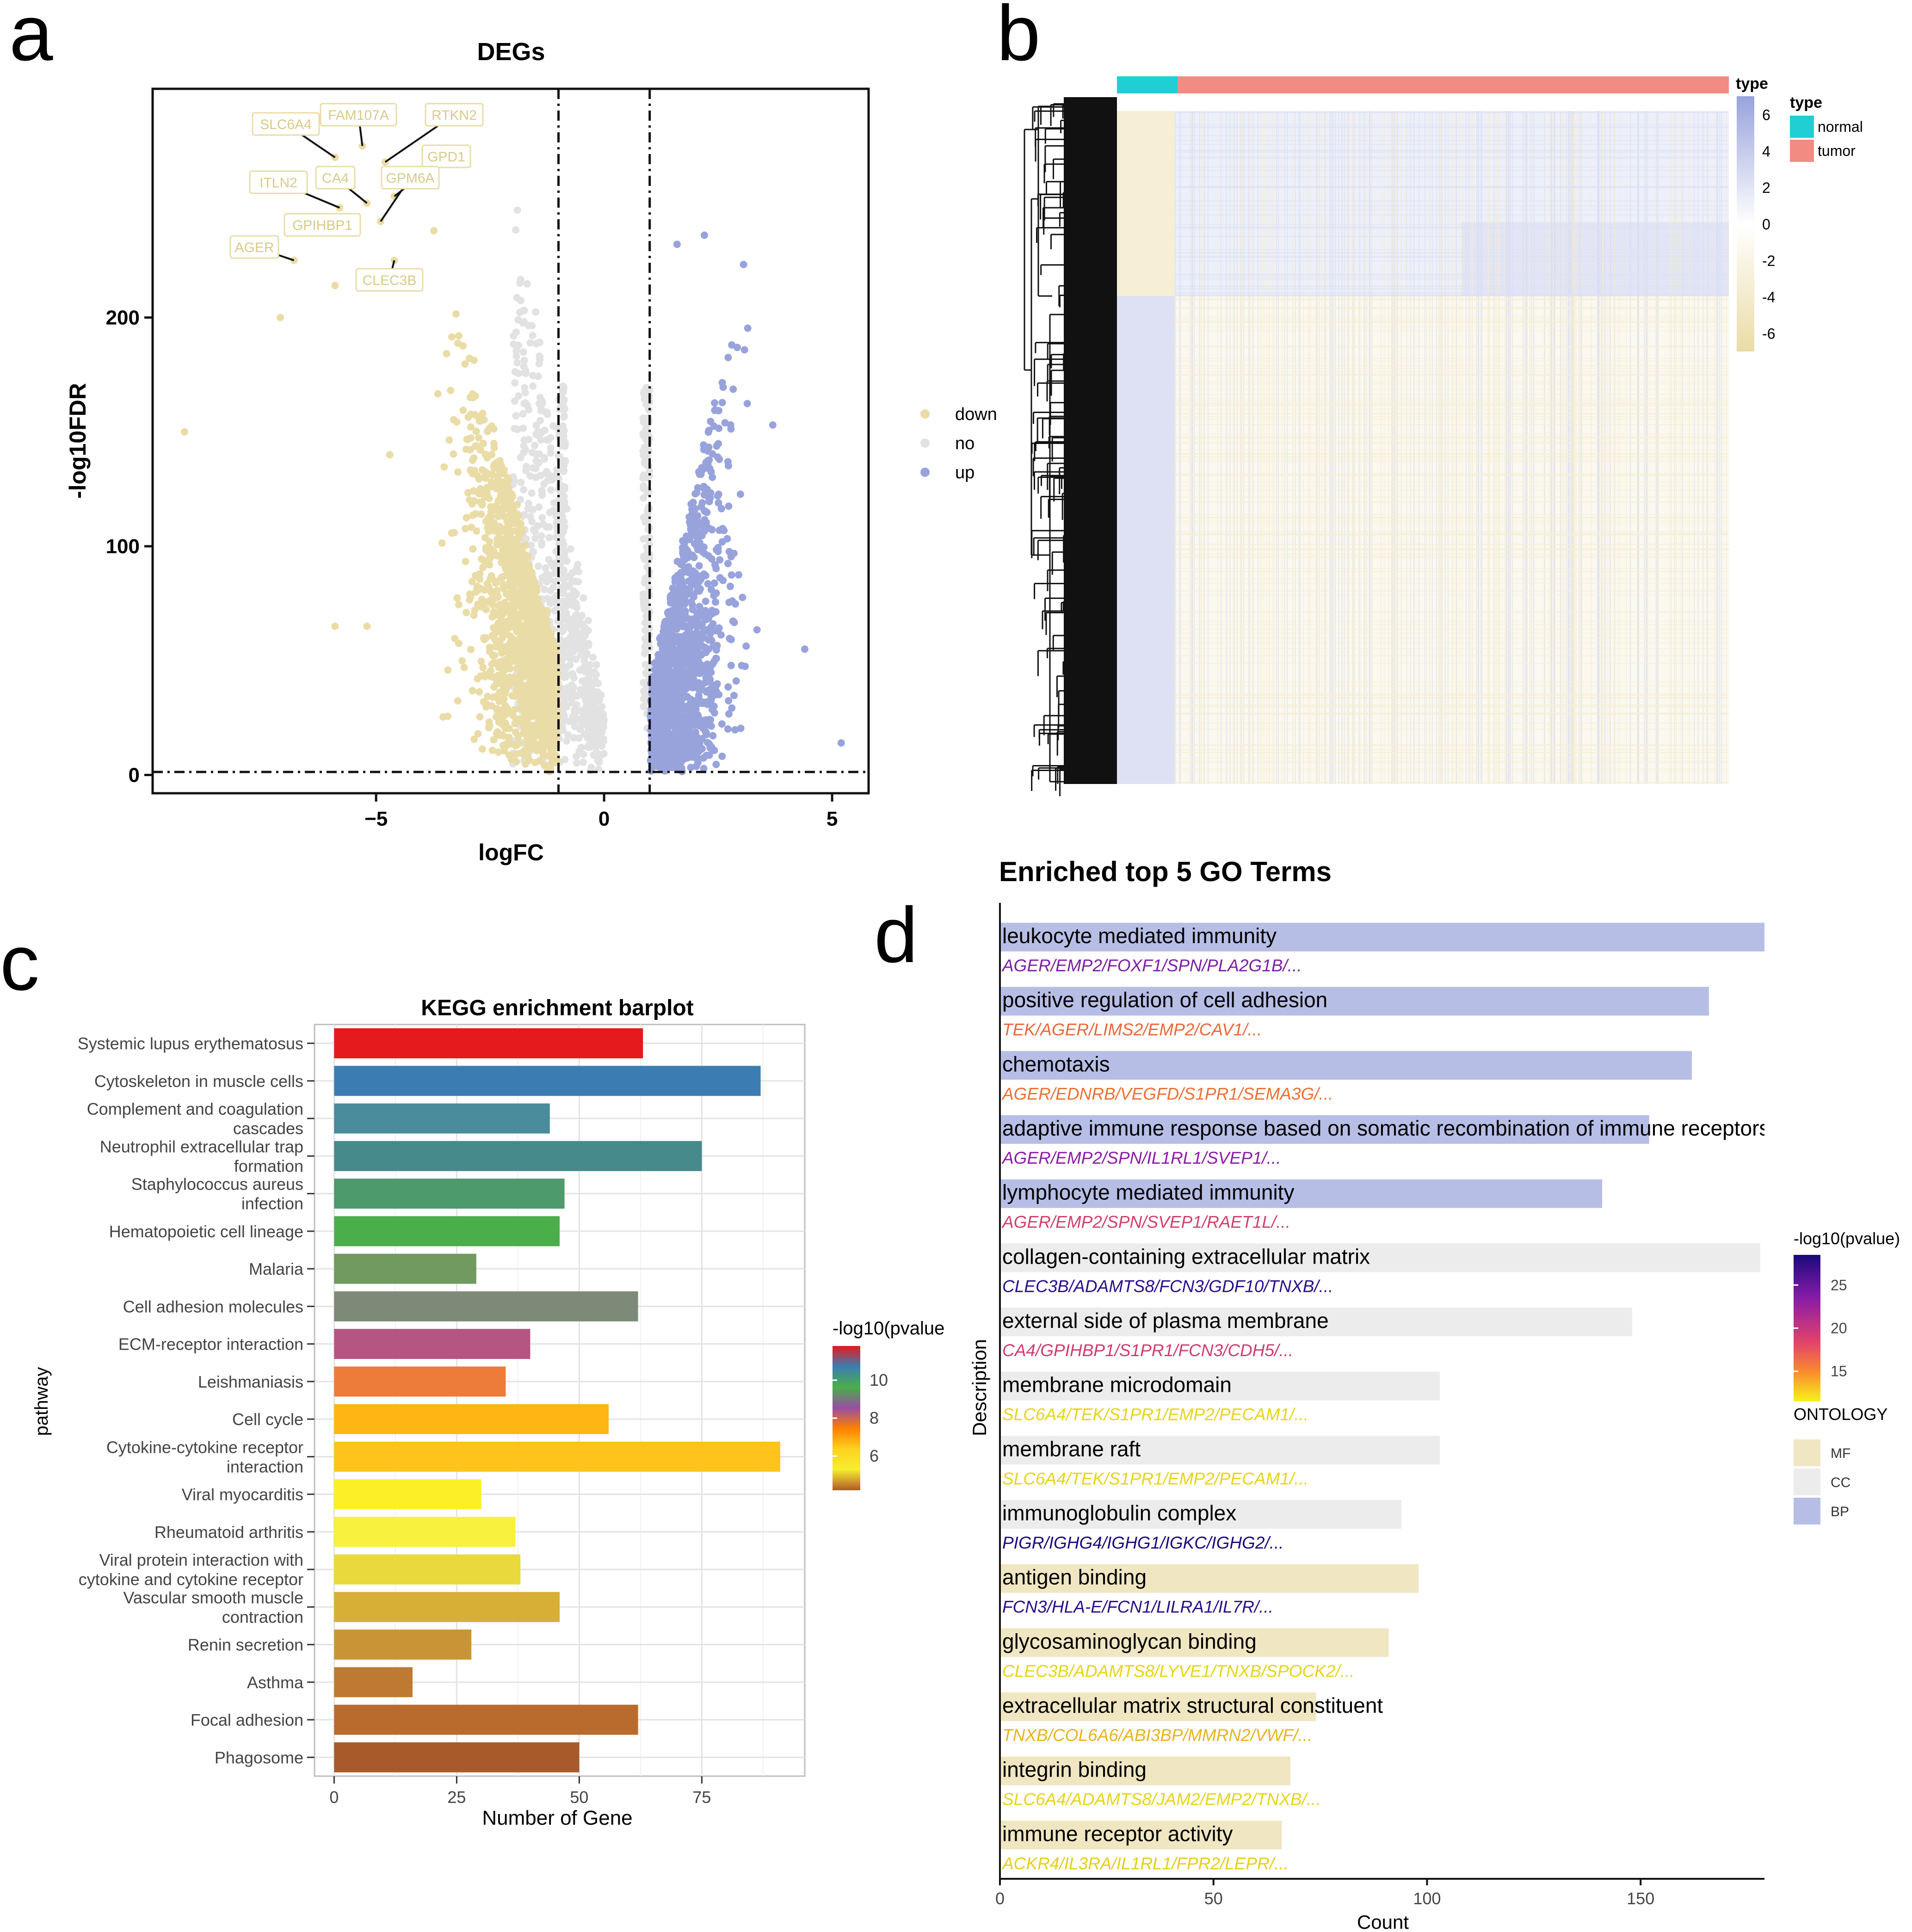  Describe the element at coordinates (1146, 203) in the screenshot. I see `heatmap-block-normal-top` at that location.